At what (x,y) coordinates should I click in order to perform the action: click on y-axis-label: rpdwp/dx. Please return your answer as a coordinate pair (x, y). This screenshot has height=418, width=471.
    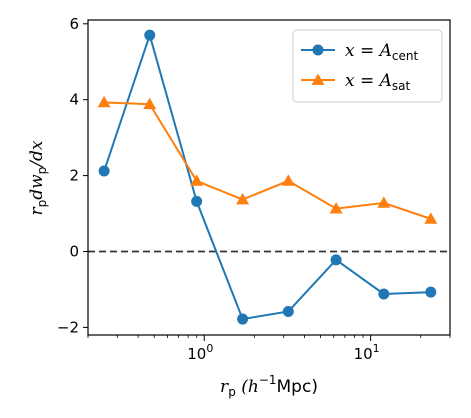
    Looking at the image, I should click on (38, 177).